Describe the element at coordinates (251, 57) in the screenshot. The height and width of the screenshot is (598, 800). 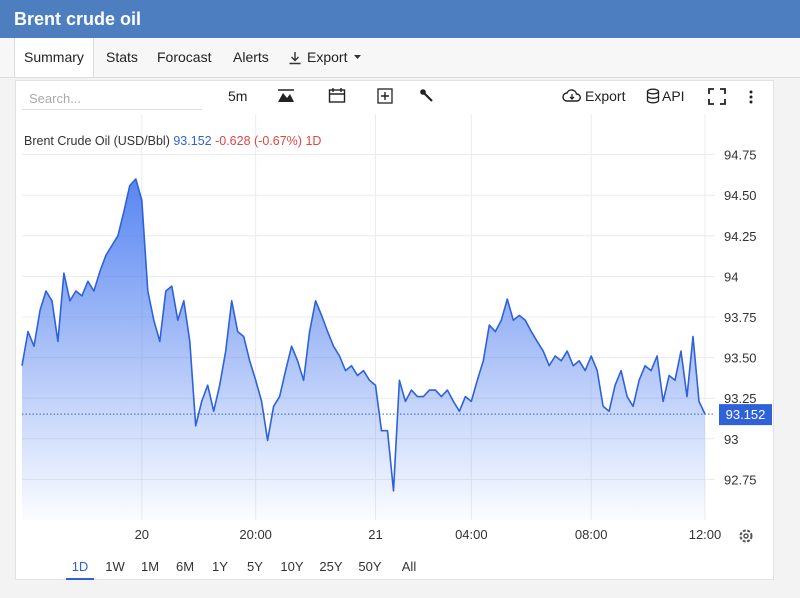
I see `tab: Alerts` at that location.